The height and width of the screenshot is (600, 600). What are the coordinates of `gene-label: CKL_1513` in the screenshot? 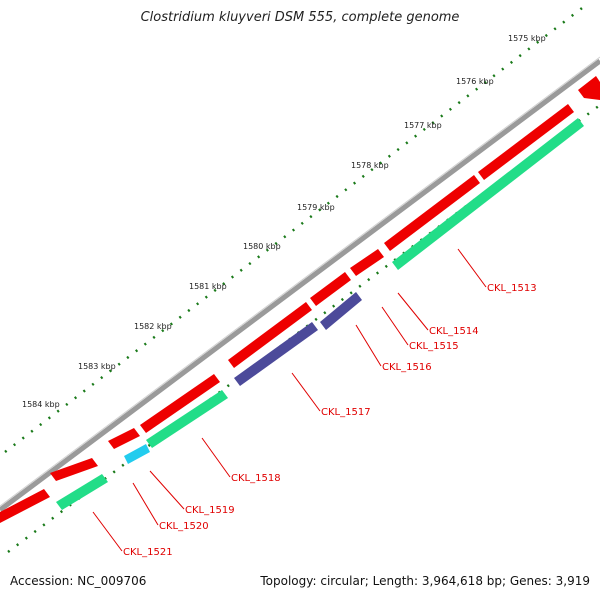 It's located at (512, 288).